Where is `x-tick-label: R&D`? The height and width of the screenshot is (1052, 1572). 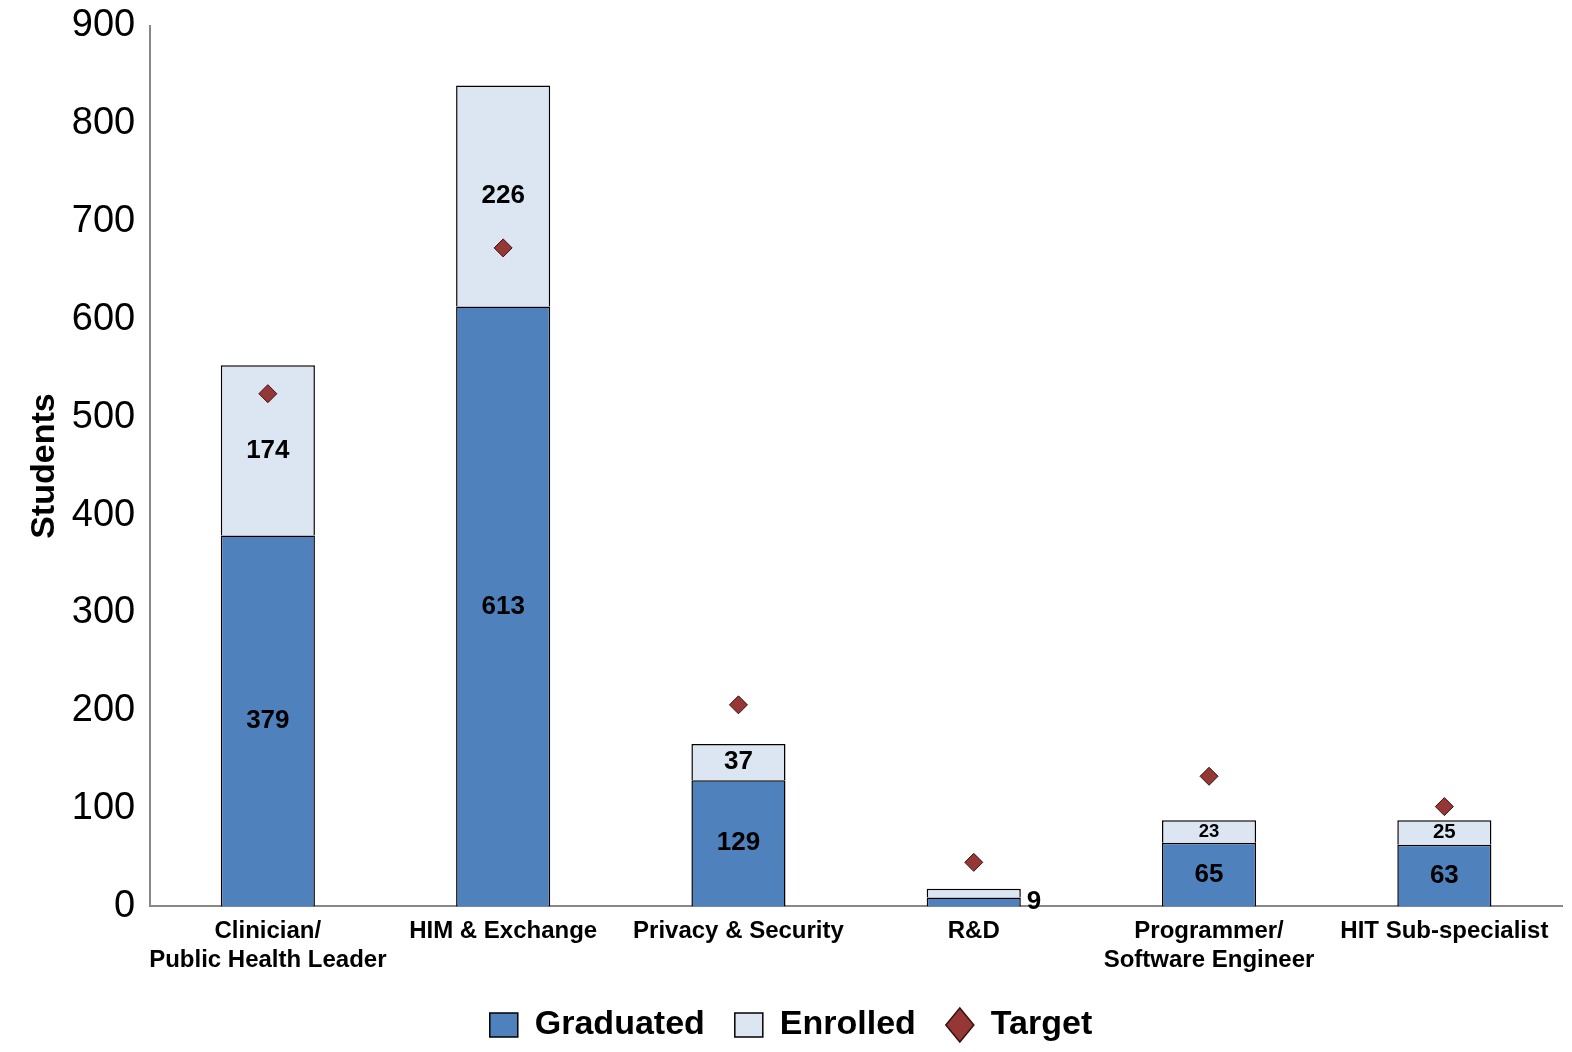 x-tick-label: R&D is located at coordinates (973, 930).